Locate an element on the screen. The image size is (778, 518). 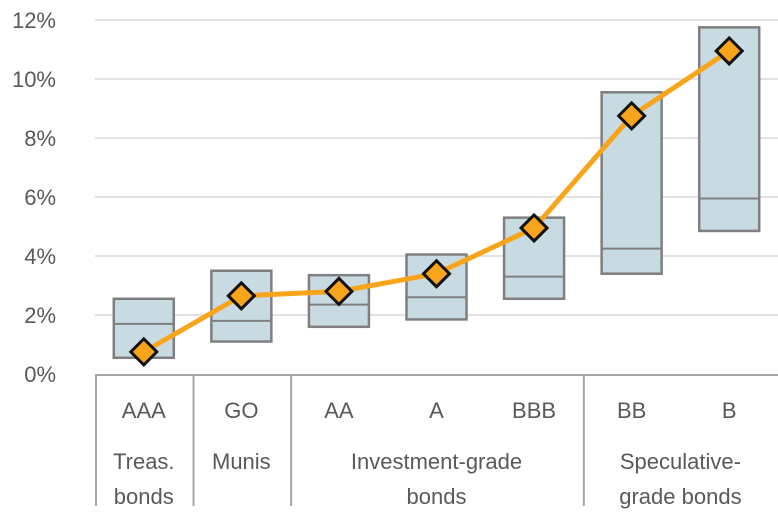
yield-marker-diamond-BB is located at coordinates (631, 115).